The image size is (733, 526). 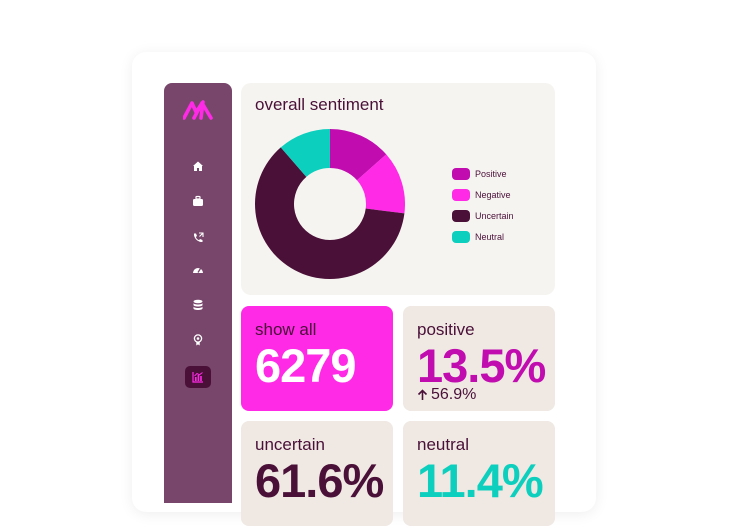 What do you see at coordinates (198, 293) in the screenshot?
I see `sidebar` at bounding box center [198, 293].